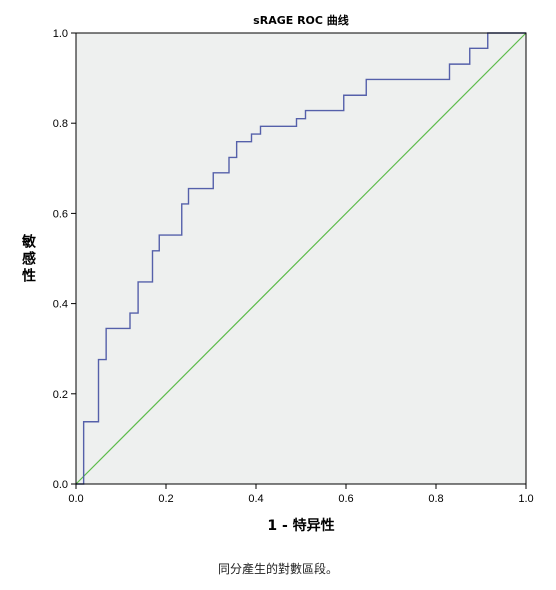 This screenshot has height=590, width=556. I want to click on footnote: 同分產生的對數區段。, so click(277, 569).